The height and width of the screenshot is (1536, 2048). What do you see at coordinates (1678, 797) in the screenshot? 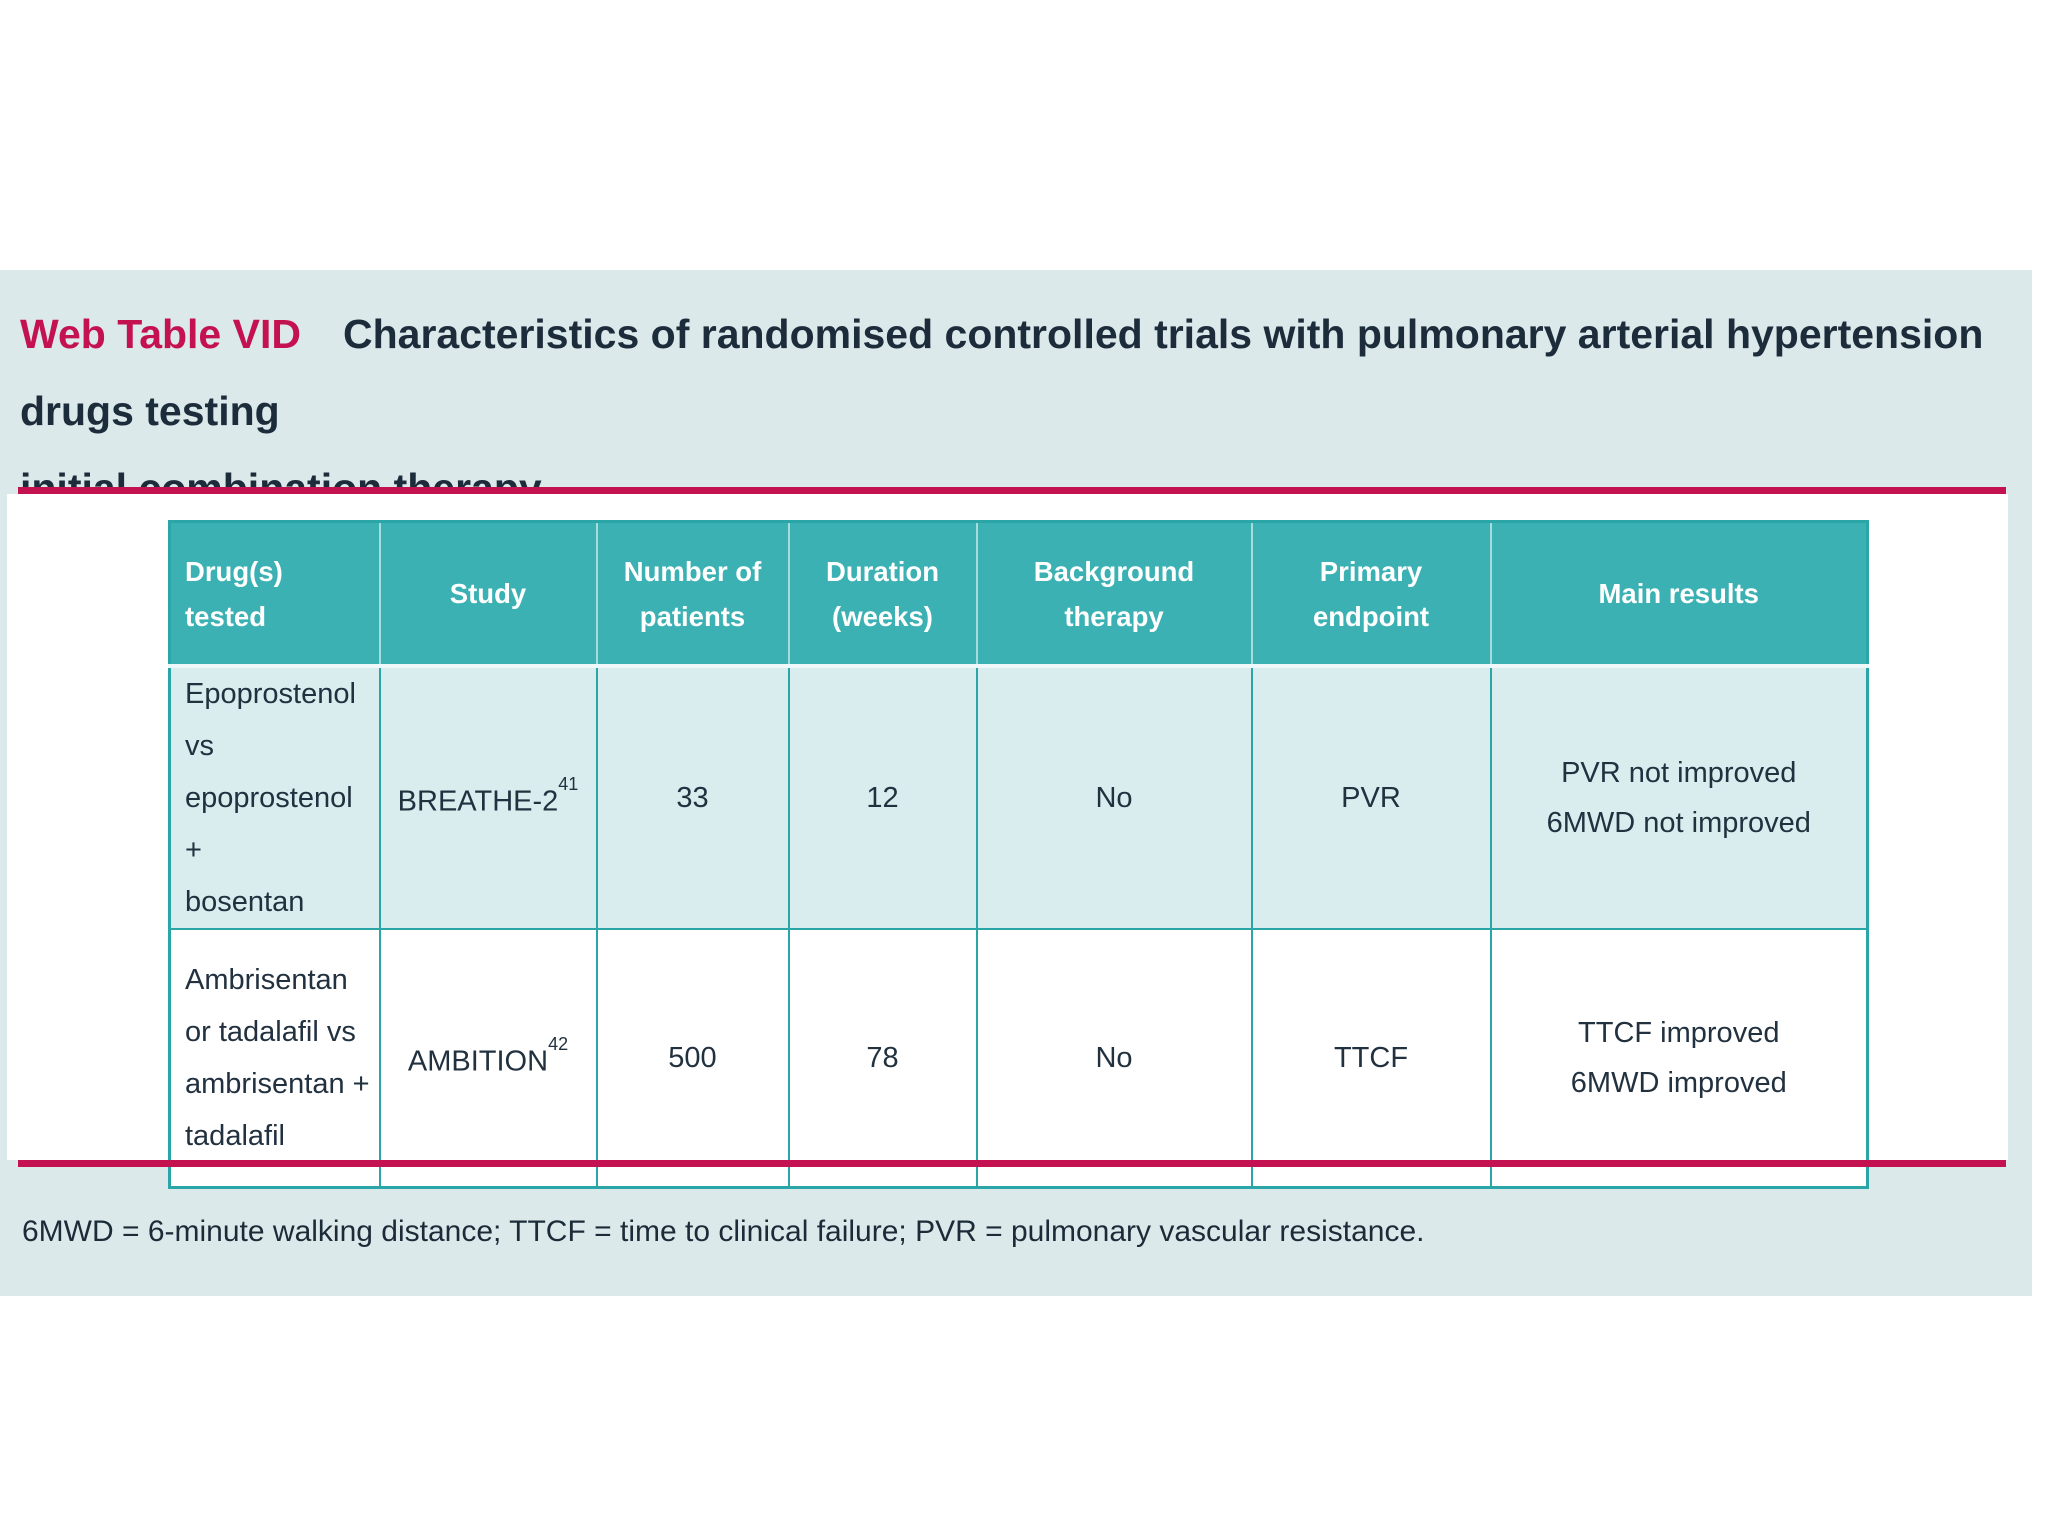
I see `cell-main-results: PVR not improved 6MWD not improved` at bounding box center [1678, 797].